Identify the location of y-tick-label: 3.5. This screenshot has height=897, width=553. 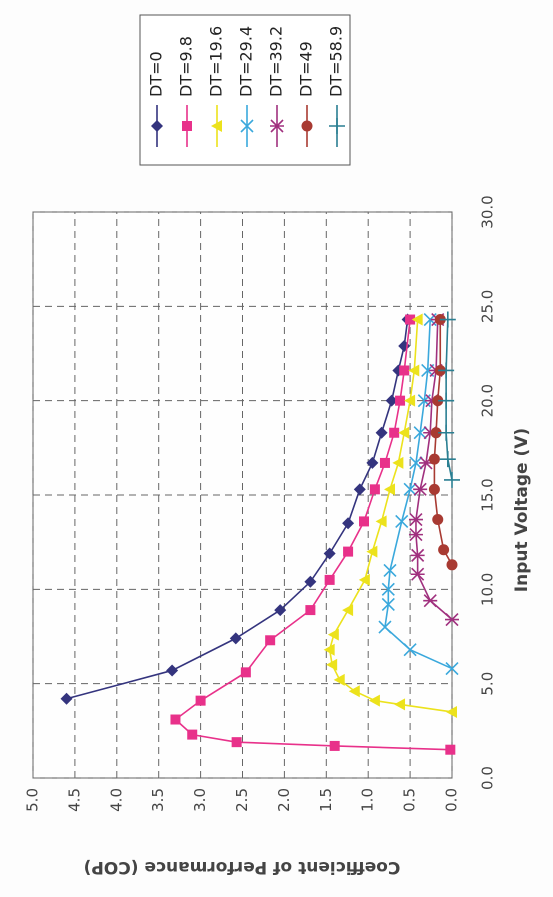
(158, 800).